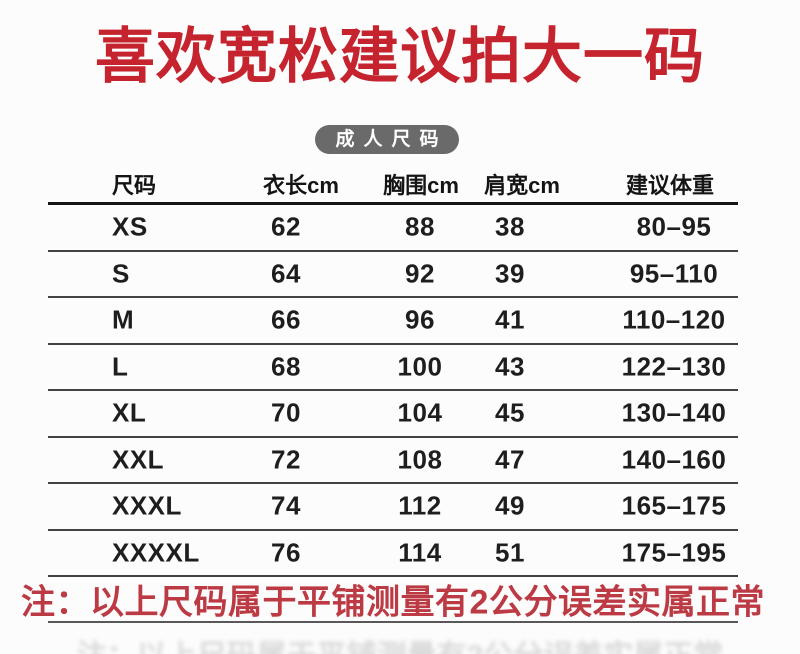 This screenshot has height=654, width=800. Describe the element at coordinates (129, 412) in the screenshot. I see `table-cell: XL` at that location.